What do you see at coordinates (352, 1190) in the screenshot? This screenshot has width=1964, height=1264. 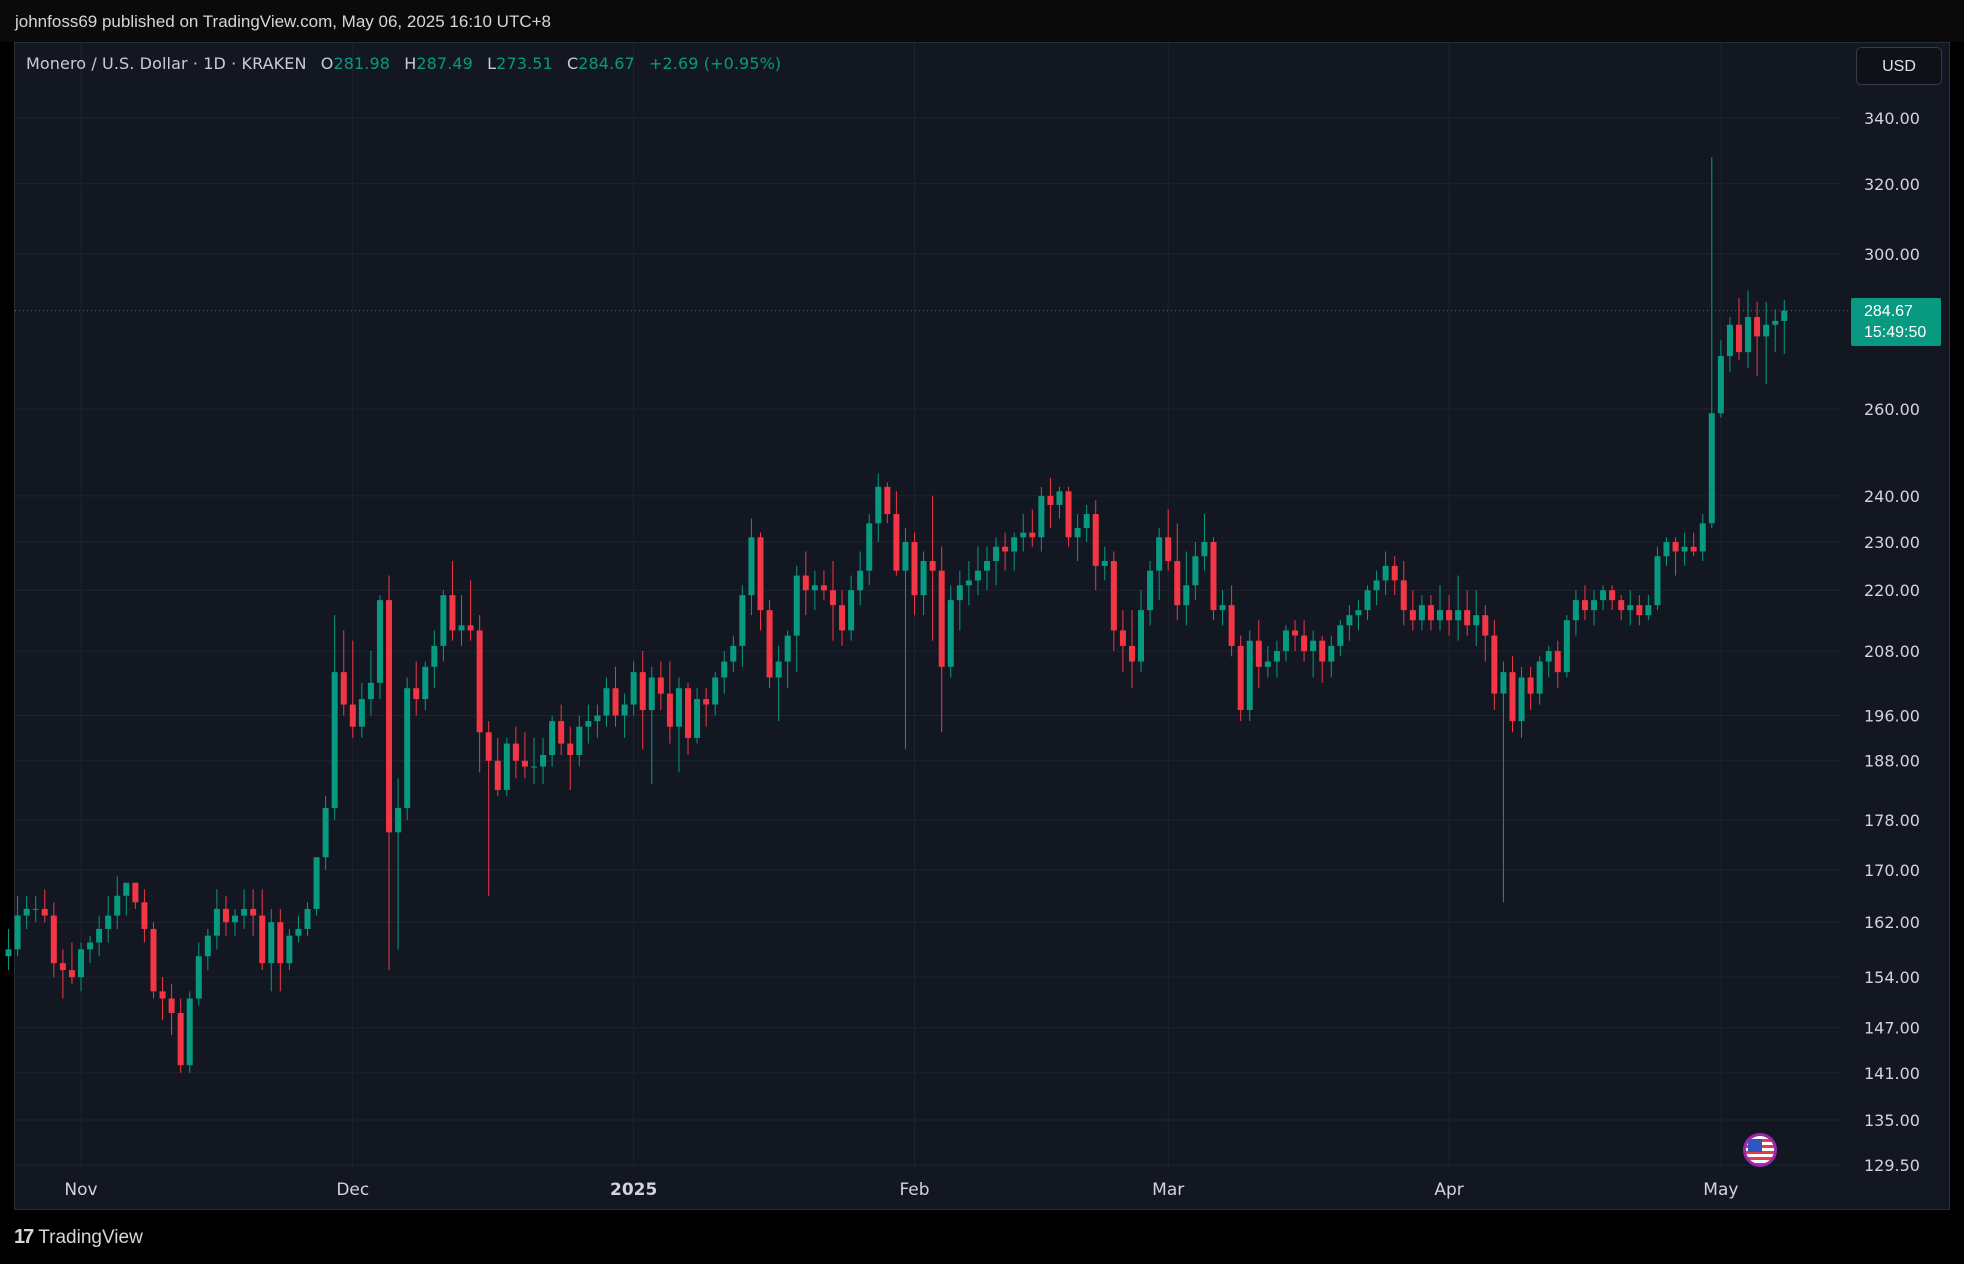 I see `time-tick-label: Dec` at bounding box center [352, 1190].